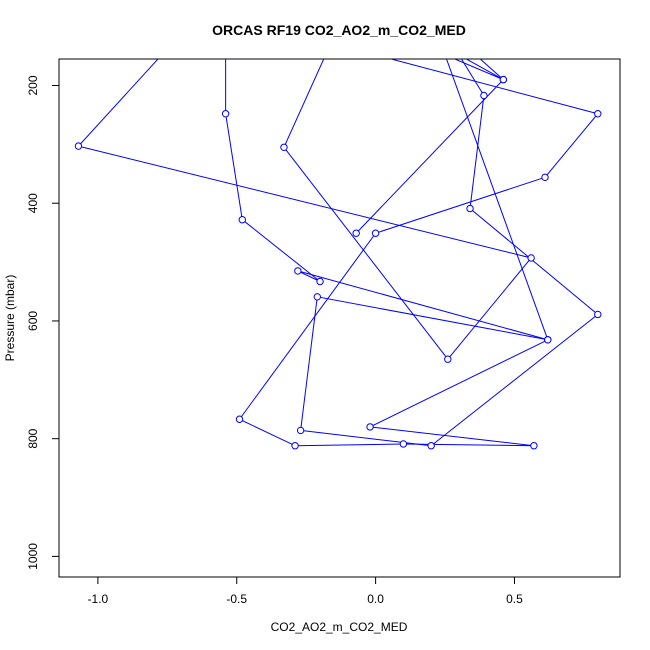  Describe the element at coordinates (33, 438) in the screenshot. I see `y-tick-label: 800` at that location.